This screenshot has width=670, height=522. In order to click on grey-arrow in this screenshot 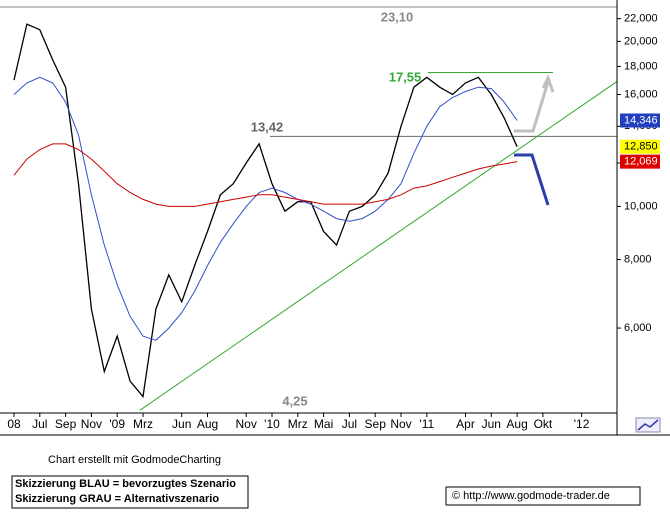, I will do `click(548, 83)`.